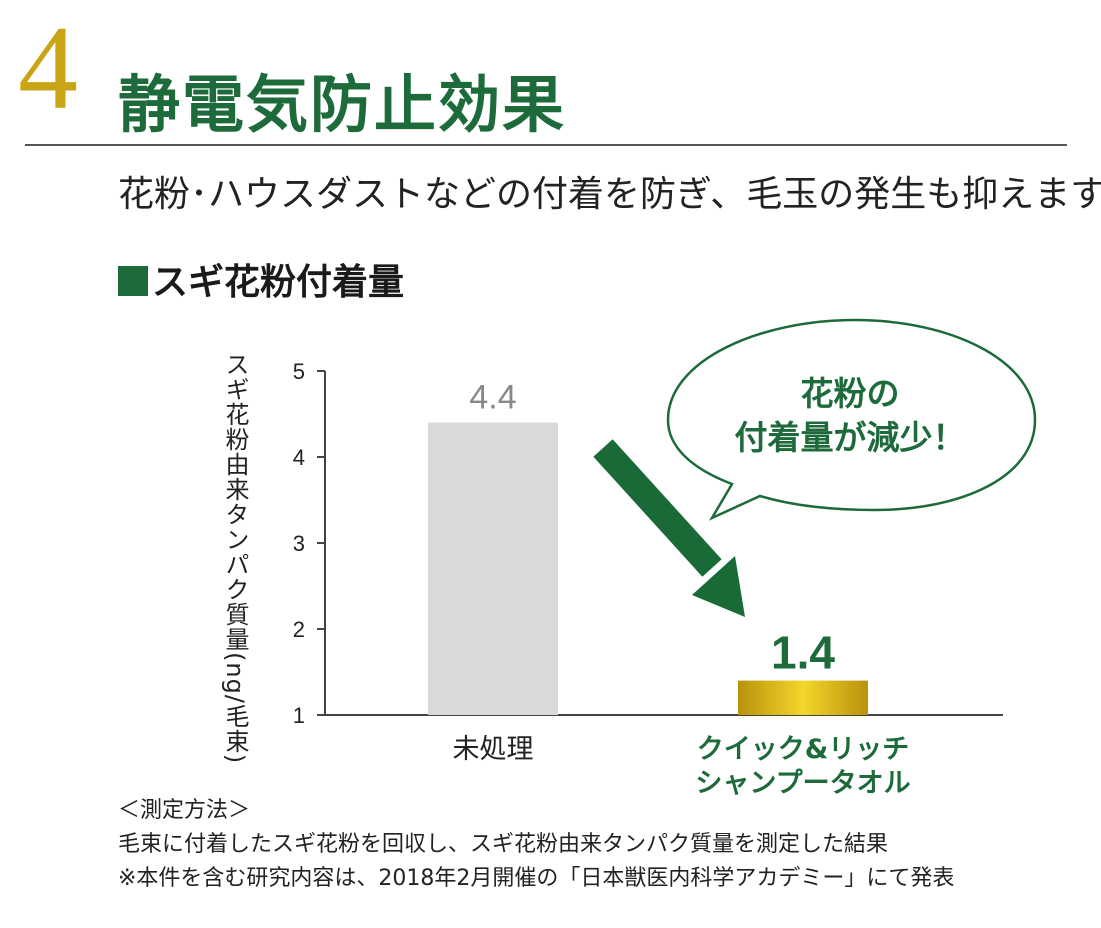 This screenshot has width=1101, height=928. I want to click on method-heading: ＜測定方法＞, so click(184, 810).